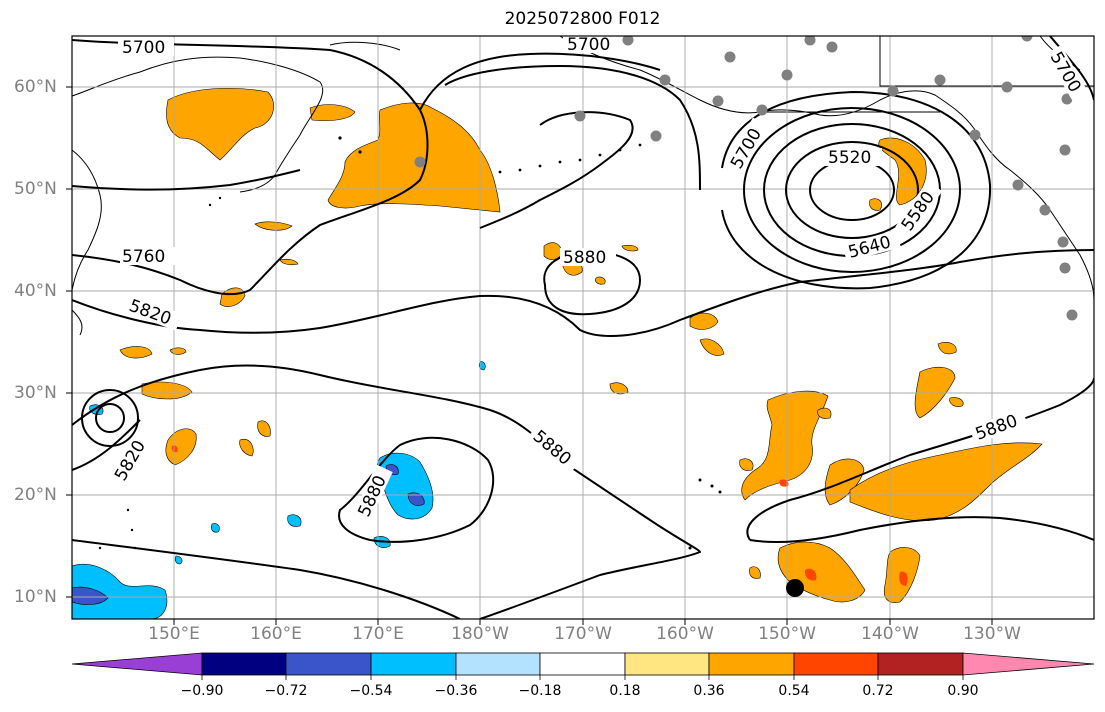 This screenshot has width=1105, height=712. Describe the element at coordinates (202, 691) in the screenshot. I see `colorbar-tick-label: −0.90` at that location.